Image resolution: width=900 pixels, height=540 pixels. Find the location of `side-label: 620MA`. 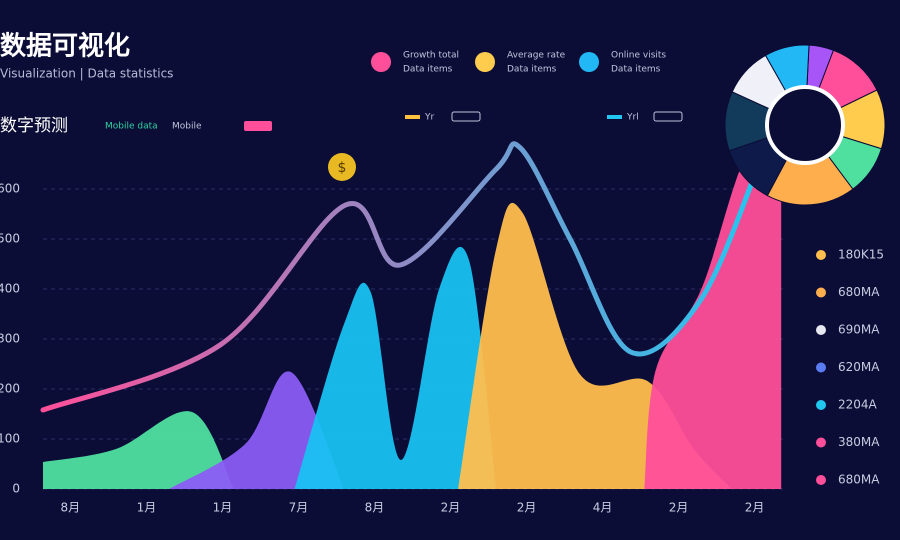

side-label: 620MA is located at coordinates (859, 367).